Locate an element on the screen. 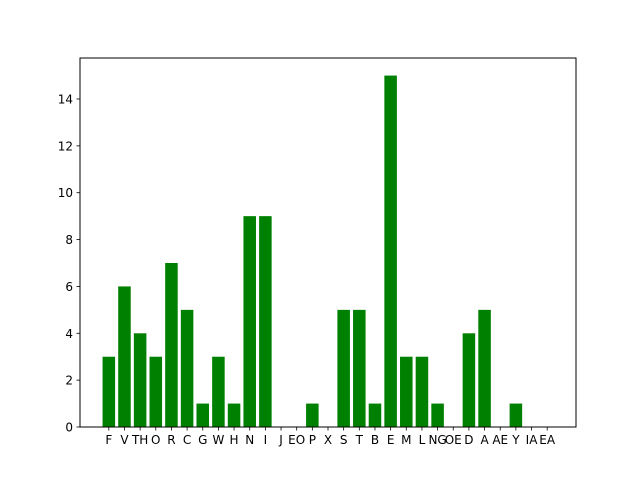  x-tick-label-a: A is located at coordinates (484, 440).